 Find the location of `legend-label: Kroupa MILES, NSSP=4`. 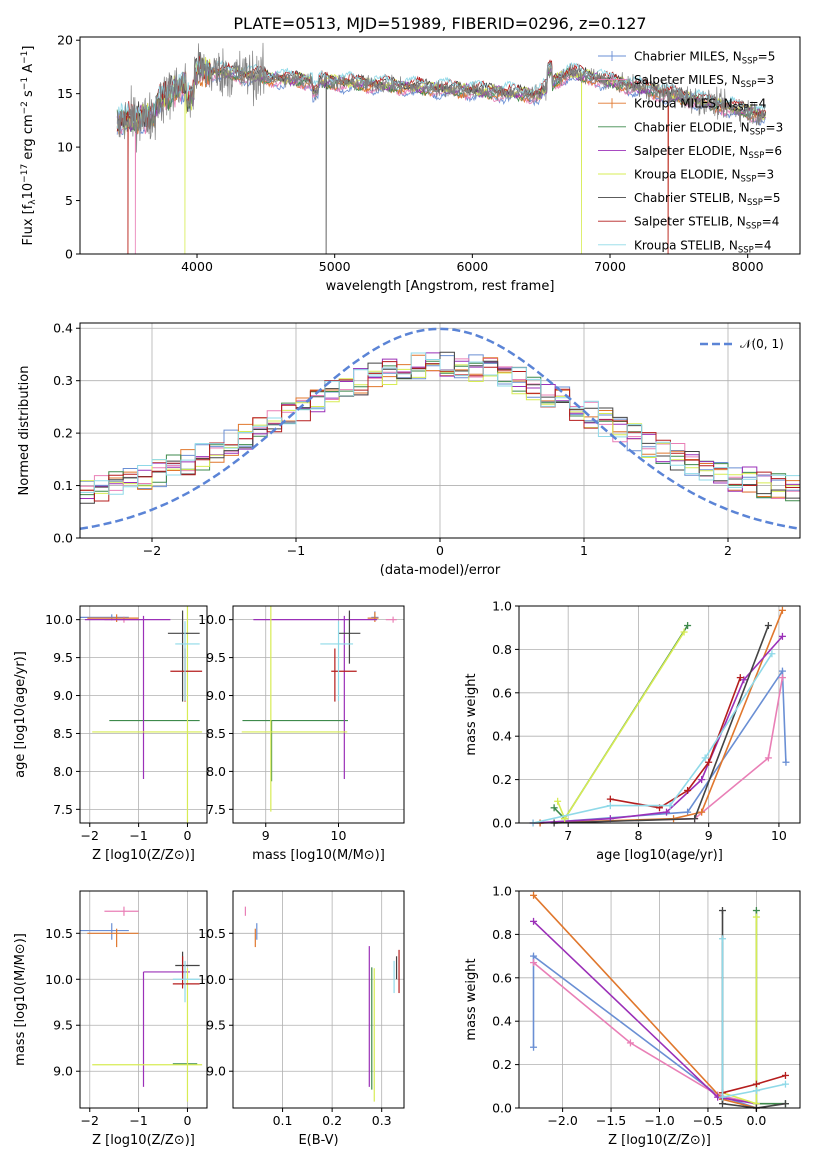

legend-label: Kroupa MILES, NSSP=4 is located at coordinates (700, 105).